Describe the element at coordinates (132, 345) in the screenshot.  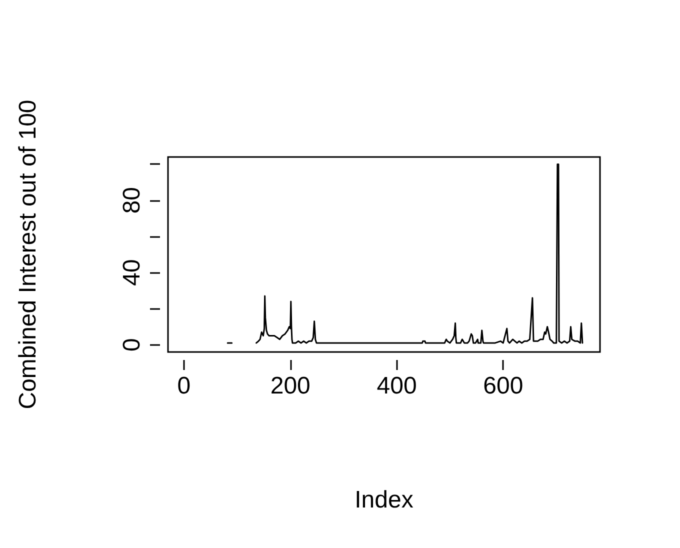
I see `y-tick-label: 0` at that location.